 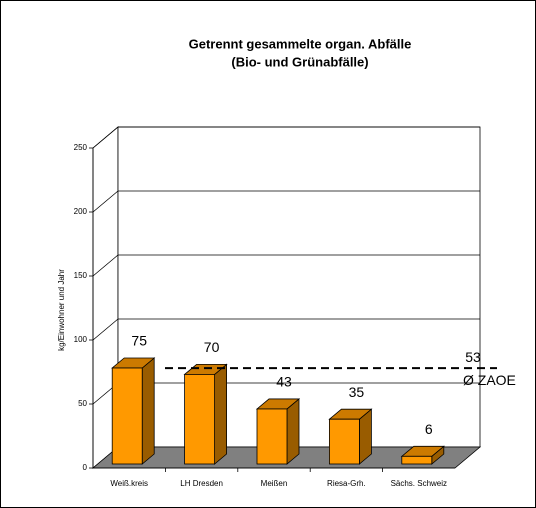 What do you see at coordinates (284, 382) in the screenshot?
I see `value-label: 43` at bounding box center [284, 382].